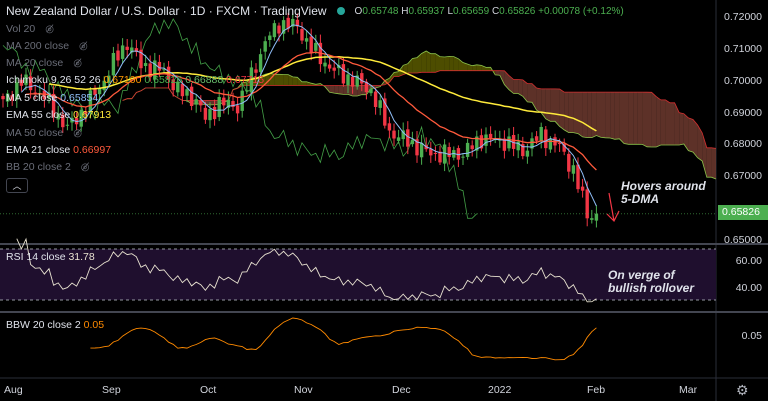 This screenshot has height=401, width=768. Describe the element at coordinates (48, 167) in the screenshot. I see `legend-bb20: BB 20 close 2 ◎̸` at that location.